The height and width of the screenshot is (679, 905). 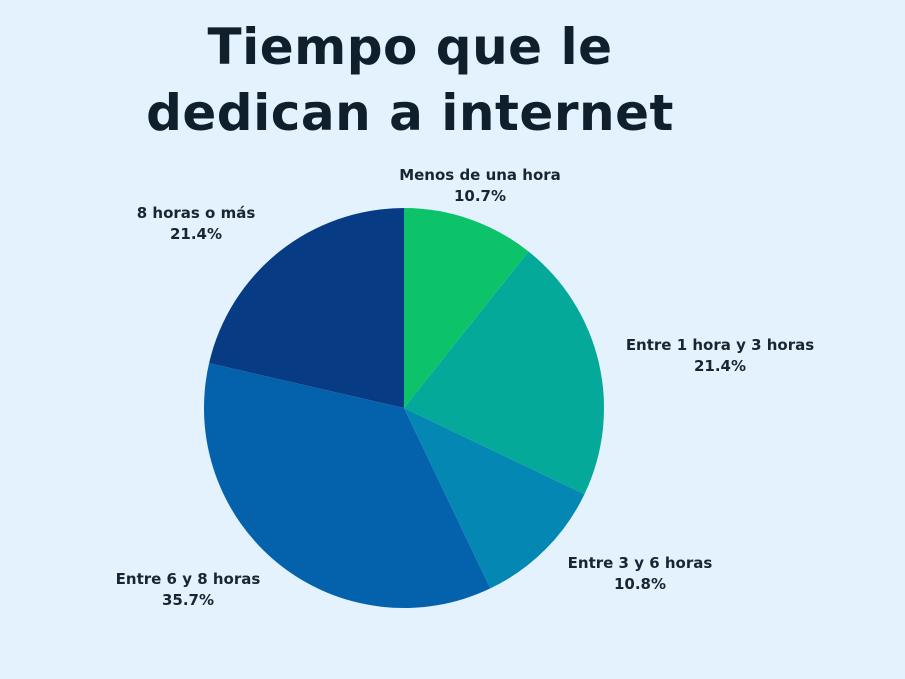 I want to click on chart-title-line-1: Tiempo que le, so click(x=410, y=47).